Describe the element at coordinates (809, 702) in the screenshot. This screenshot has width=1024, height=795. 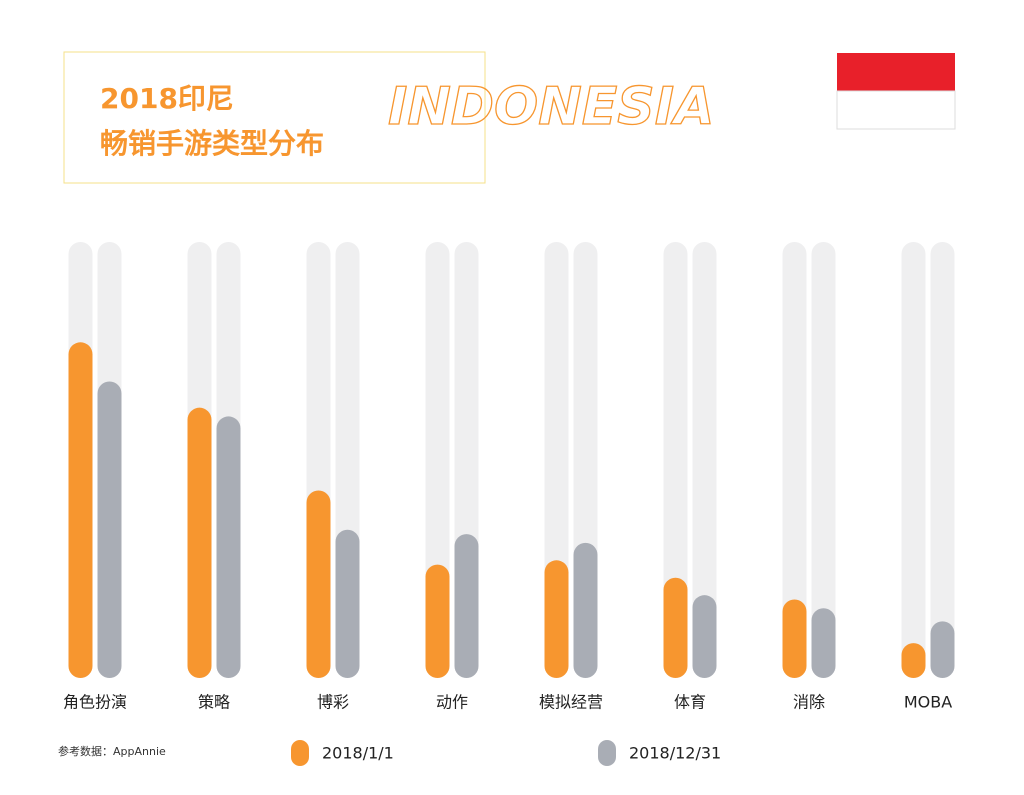
I see `x-tick-label: 消除` at that location.